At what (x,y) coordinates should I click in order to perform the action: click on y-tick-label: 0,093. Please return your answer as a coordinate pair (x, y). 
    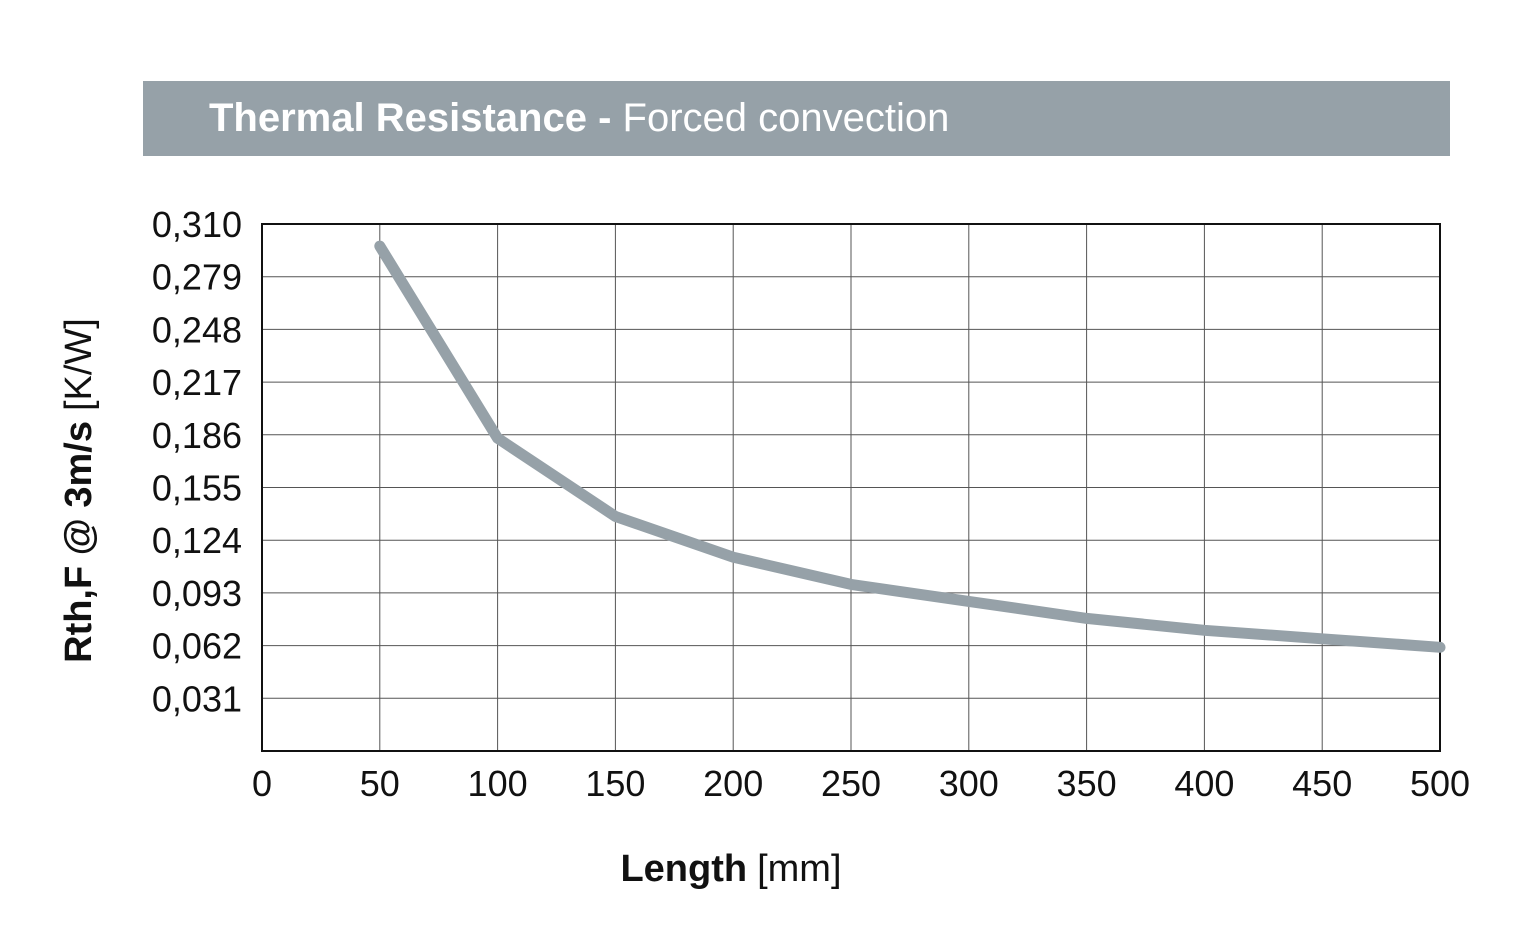
    Looking at the image, I should click on (197, 593).